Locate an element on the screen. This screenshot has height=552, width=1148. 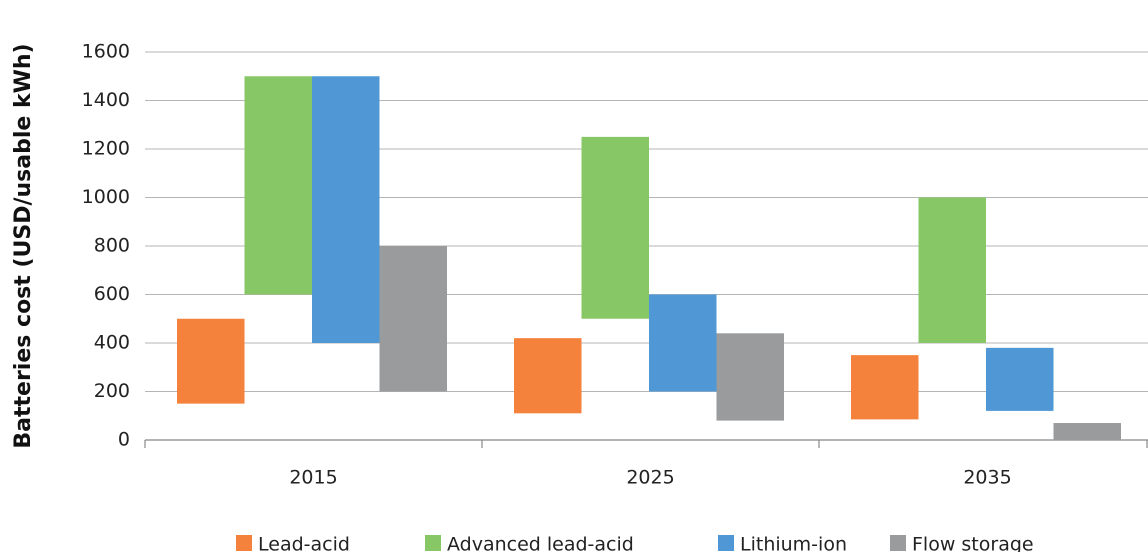
y-tick-label: 400 is located at coordinates (112, 343).